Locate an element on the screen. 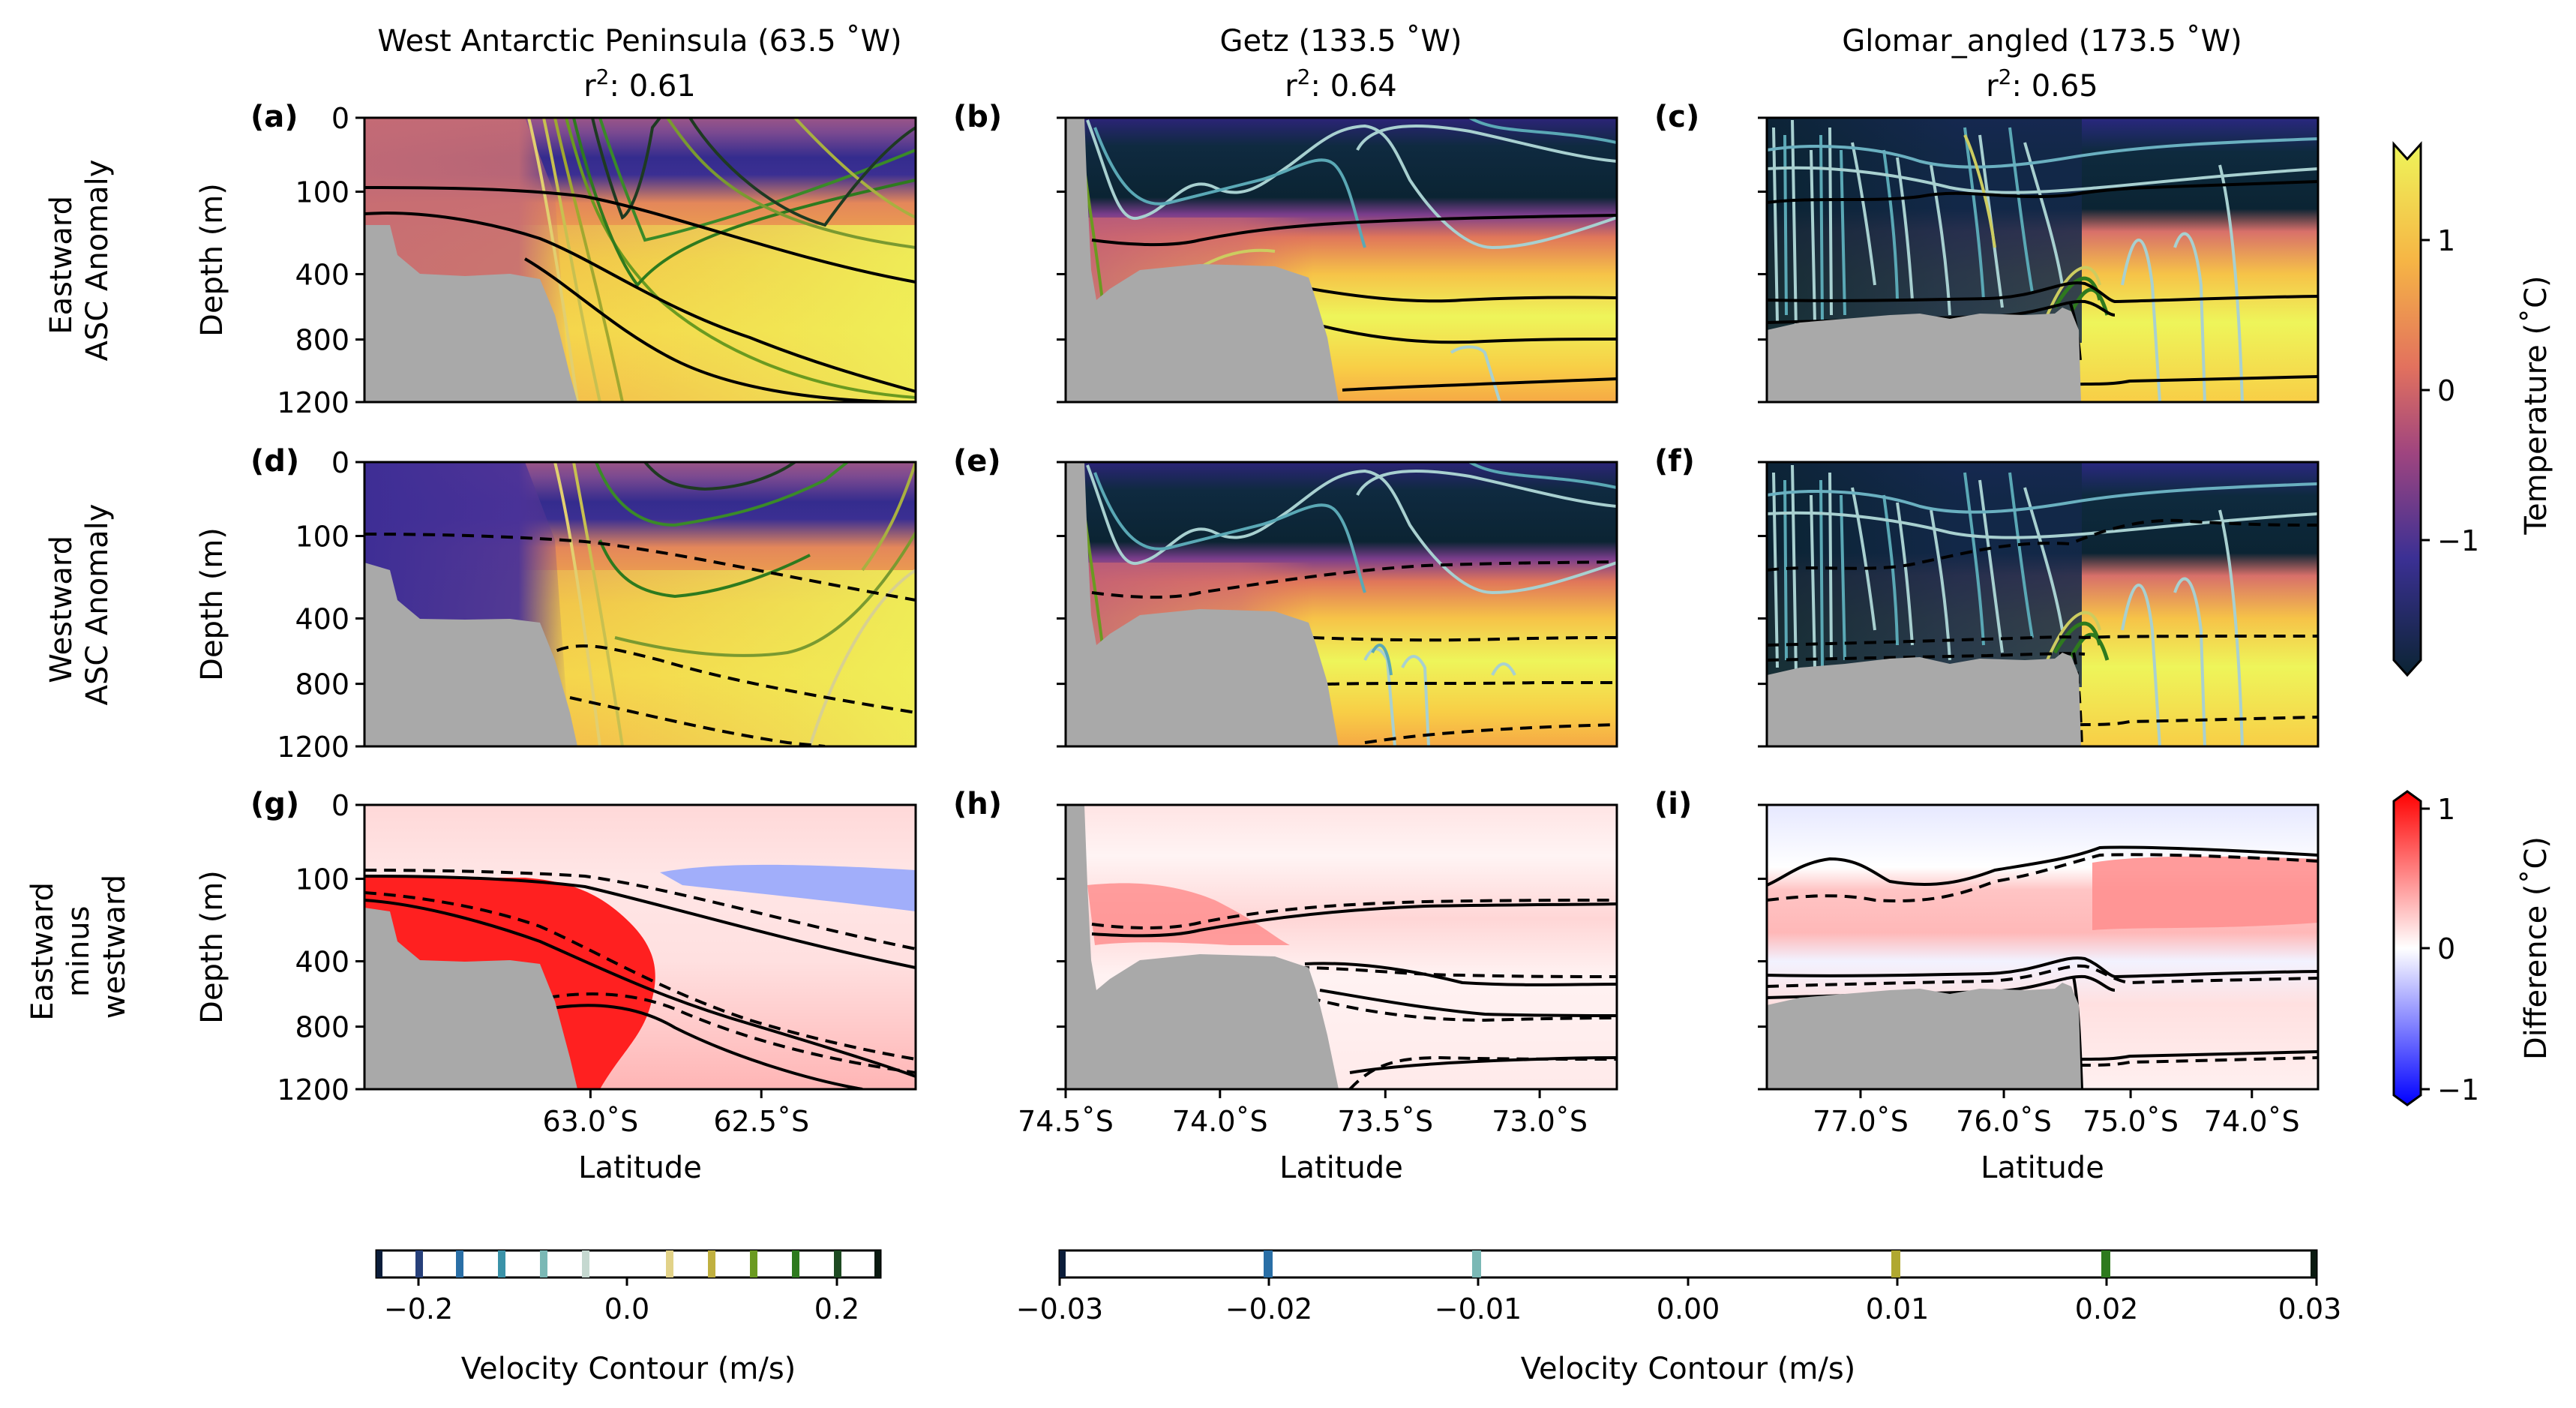 The image size is (2576, 1408). tick-label: 0.01 is located at coordinates (1898, 1308).